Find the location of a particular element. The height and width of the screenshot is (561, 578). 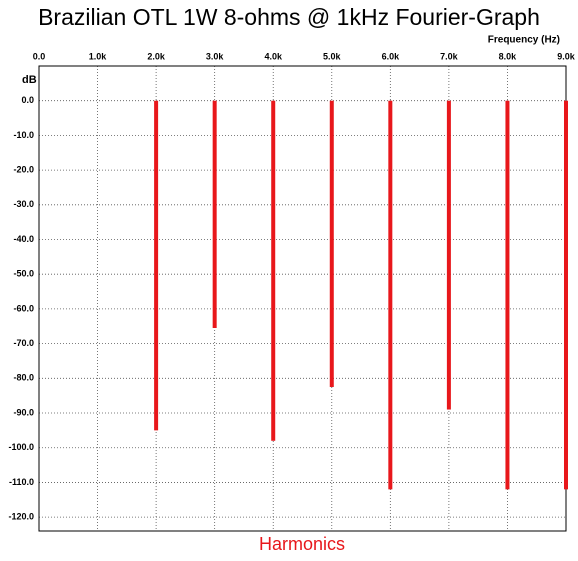

y-tick-label: -30.0 is located at coordinates (23, 204).